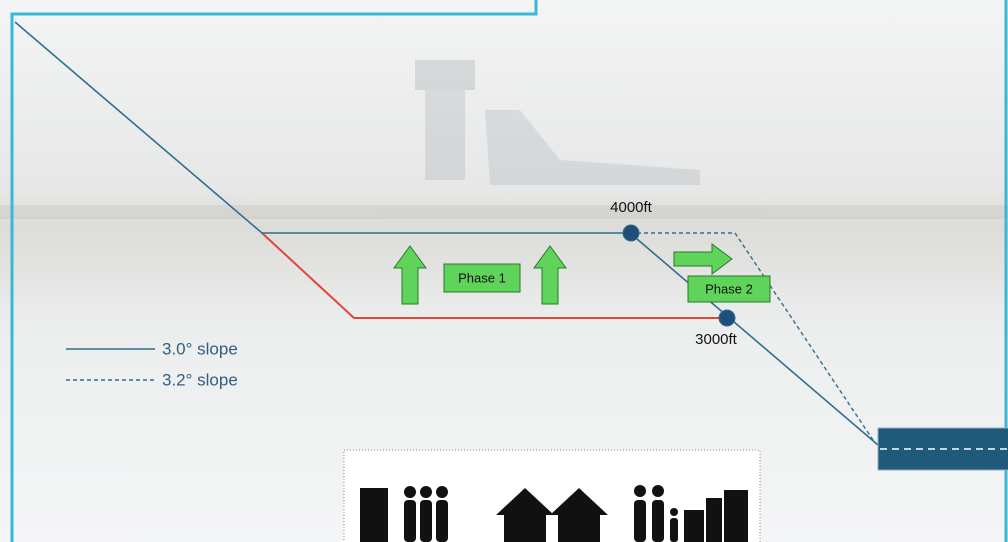 This screenshot has height=542, width=1008. What do you see at coordinates (631, 207) in the screenshot?
I see `altitude-label: 4000ft` at bounding box center [631, 207].